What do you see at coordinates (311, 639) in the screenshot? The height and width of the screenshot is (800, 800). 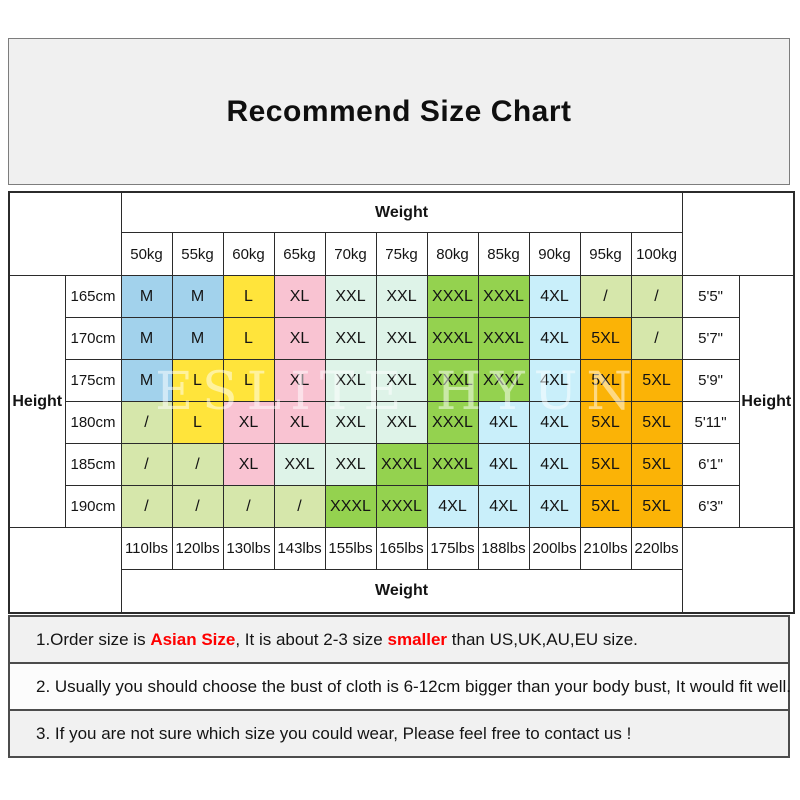 I see `note-text: , It is about 2-3 size` at bounding box center [311, 639].